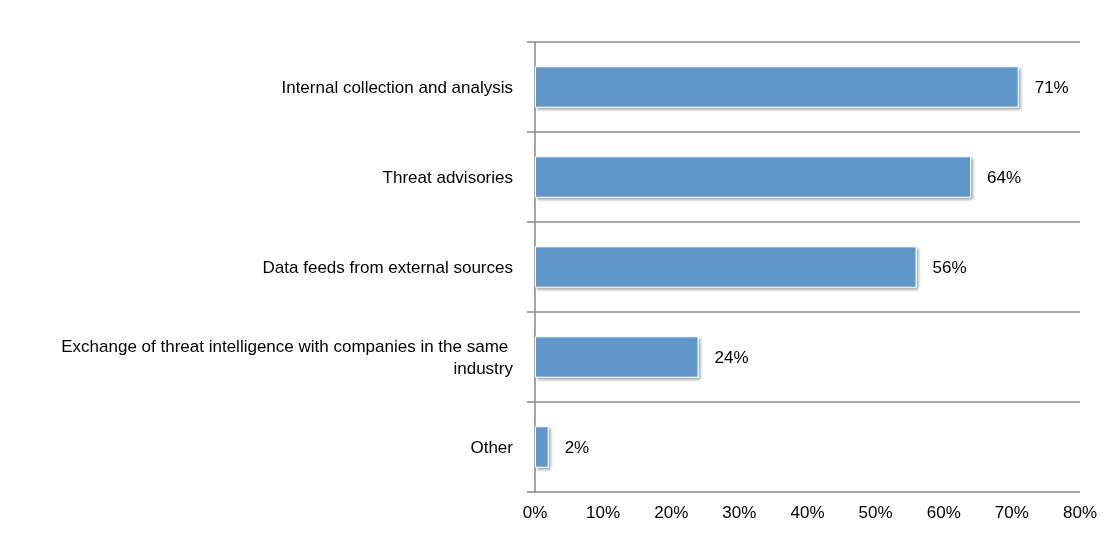 Image resolution: width=1111 pixels, height=535 pixels. Describe the element at coordinates (397, 87) in the screenshot. I see `y-tick-label: Internal collection and analysis` at that location.